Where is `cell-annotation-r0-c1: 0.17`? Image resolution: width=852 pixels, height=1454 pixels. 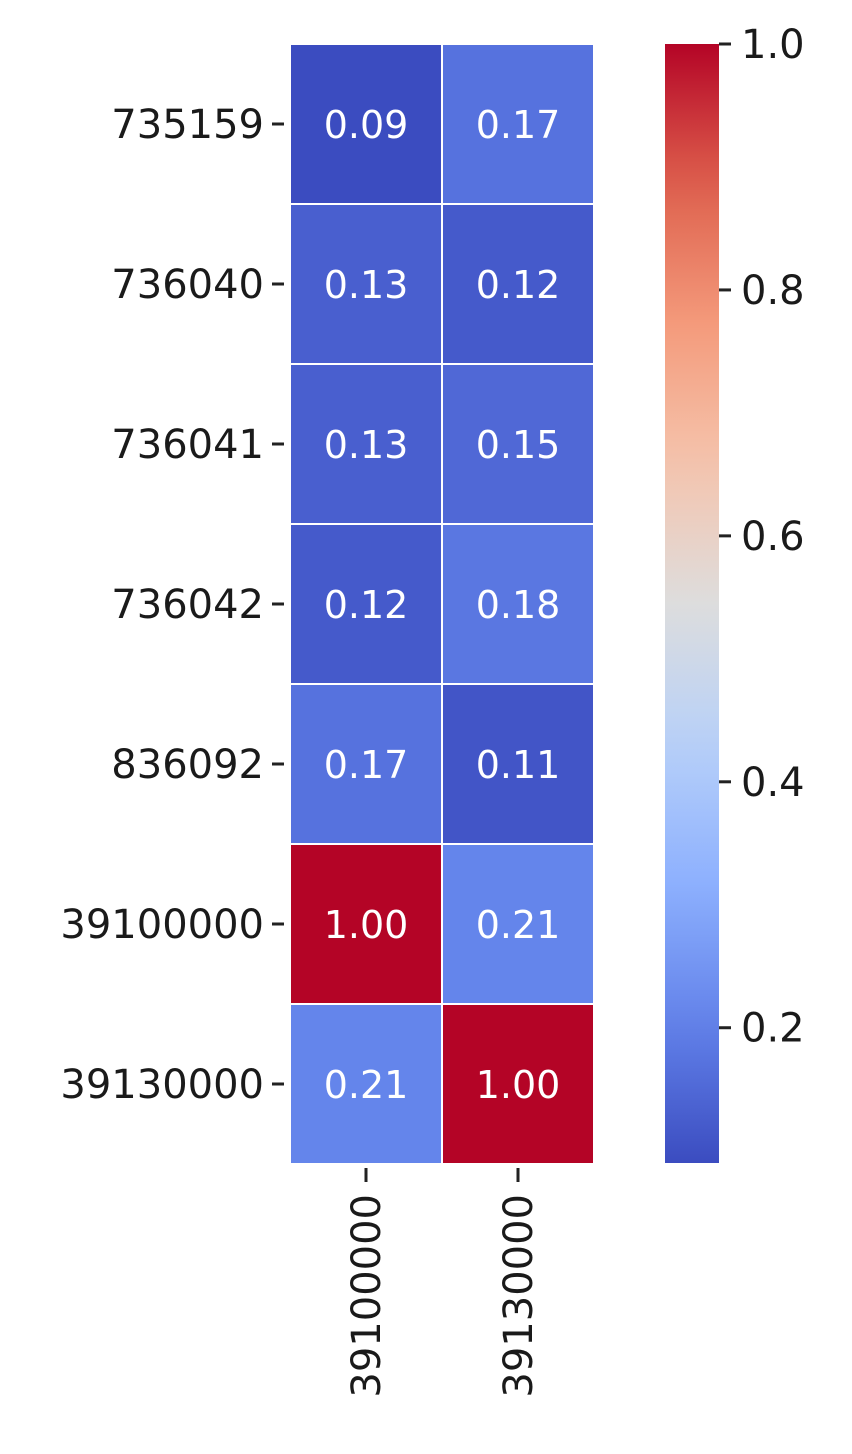 cell-annotation-r0-c1: 0.17 is located at coordinates (518, 125).